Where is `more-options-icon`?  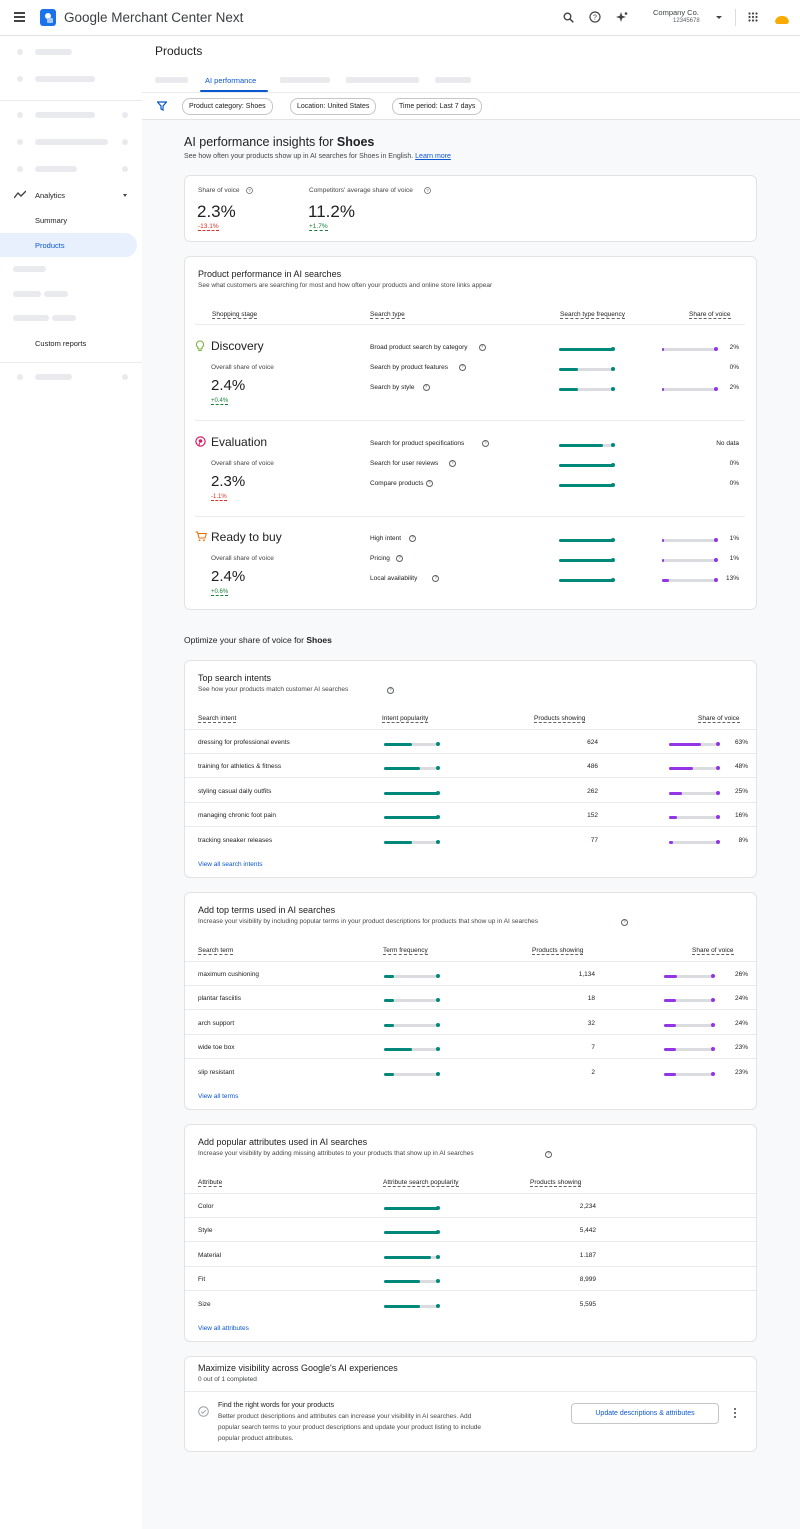 more-options-icon is located at coordinates (735, 1413).